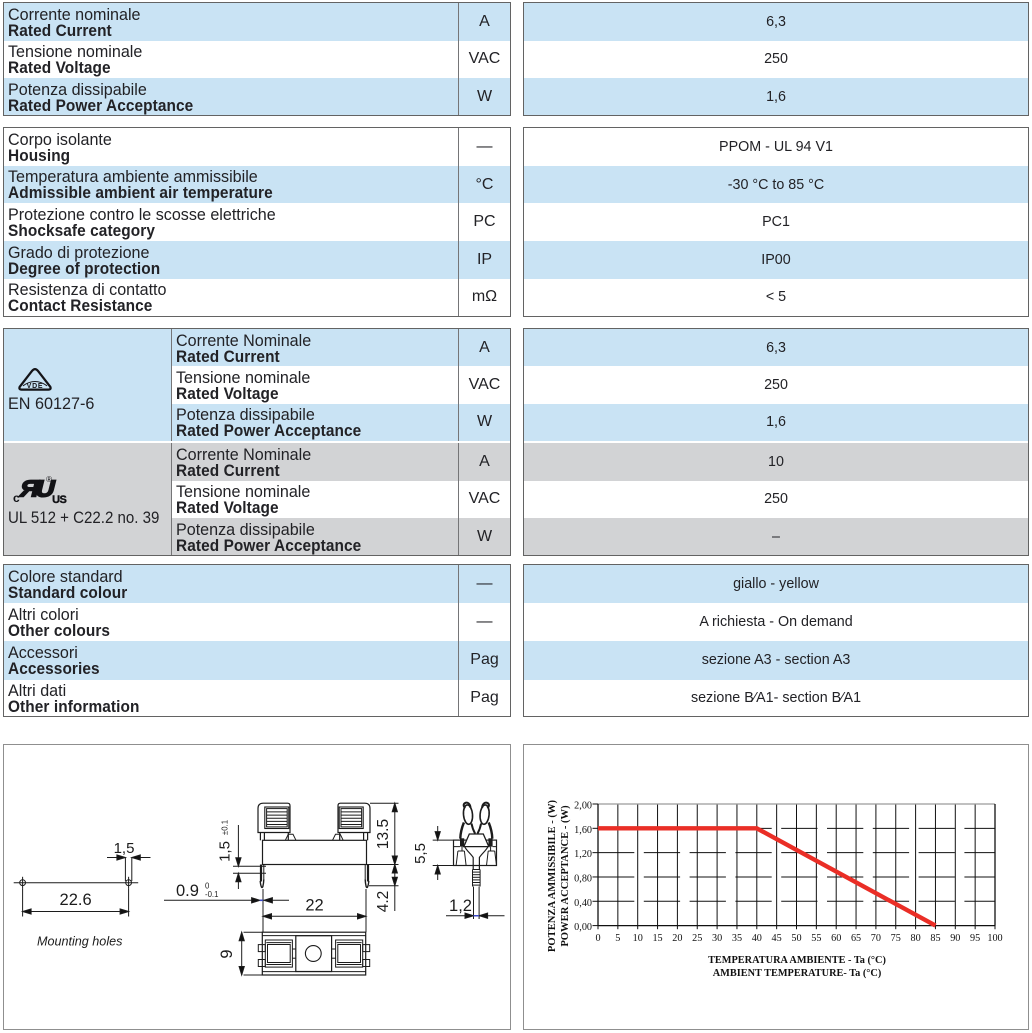 Image resolution: width=1032 pixels, height=1033 pixels. I want to click on svg-text: 85, so click(935, 938).